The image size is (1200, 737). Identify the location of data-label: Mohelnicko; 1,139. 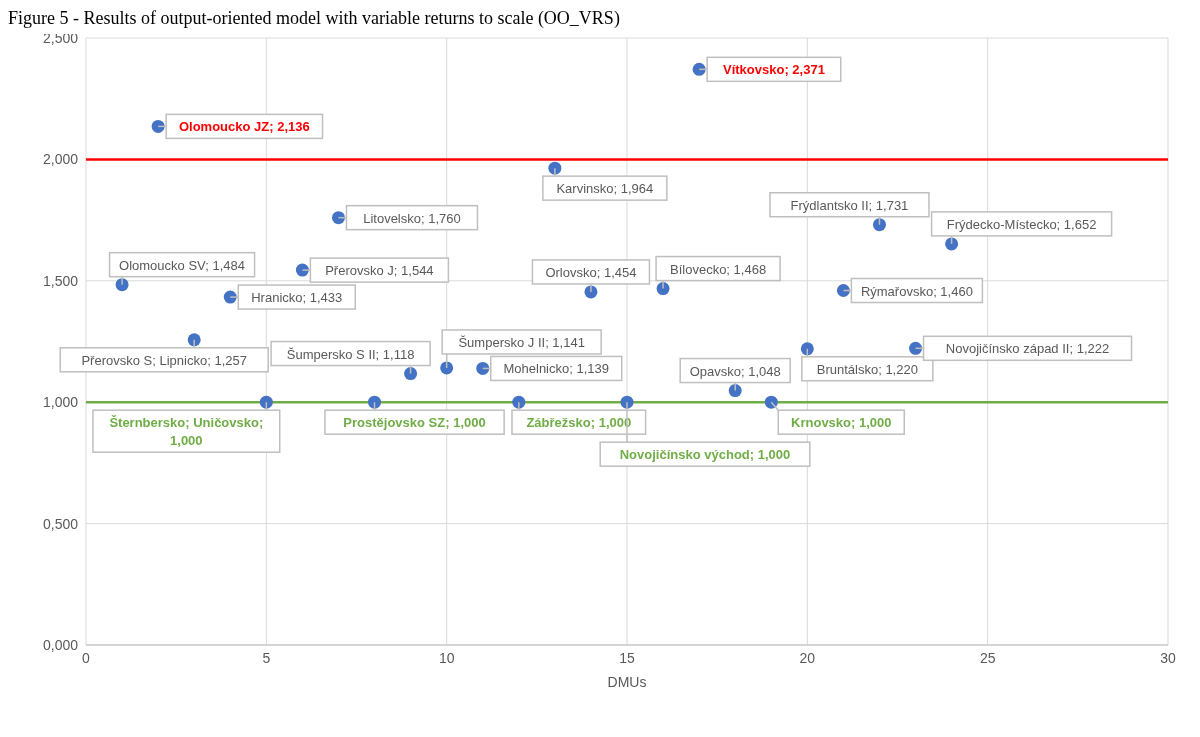
(556, 369).